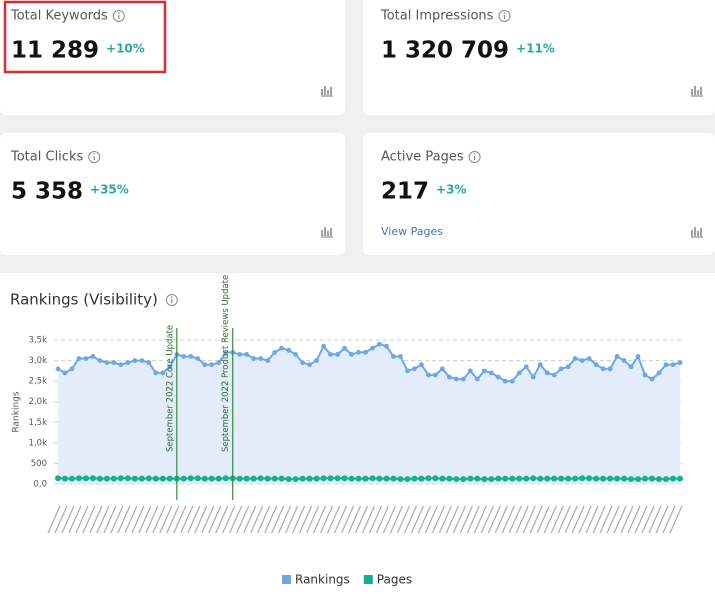 Image resolution: width=715 pixels, height=594 pixels. I want to click on y-tick-label: 2,0k, so click(38, 402).